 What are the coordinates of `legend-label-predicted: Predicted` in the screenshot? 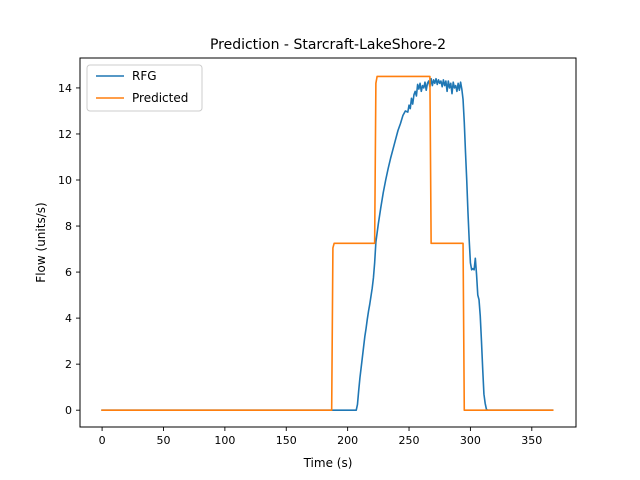 It's located at (160, 98).